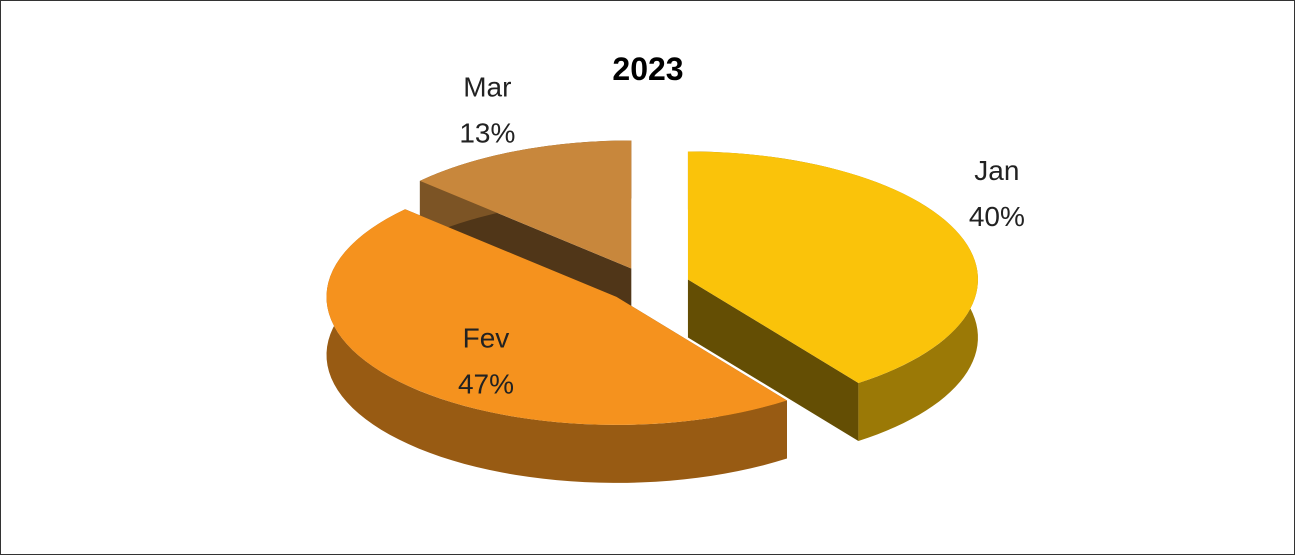 The height and width of the screenshot is (555, 1295). Describe the element at coordinates (647, 69) in the screenshot. I see `chart-title: 2023` at that location.